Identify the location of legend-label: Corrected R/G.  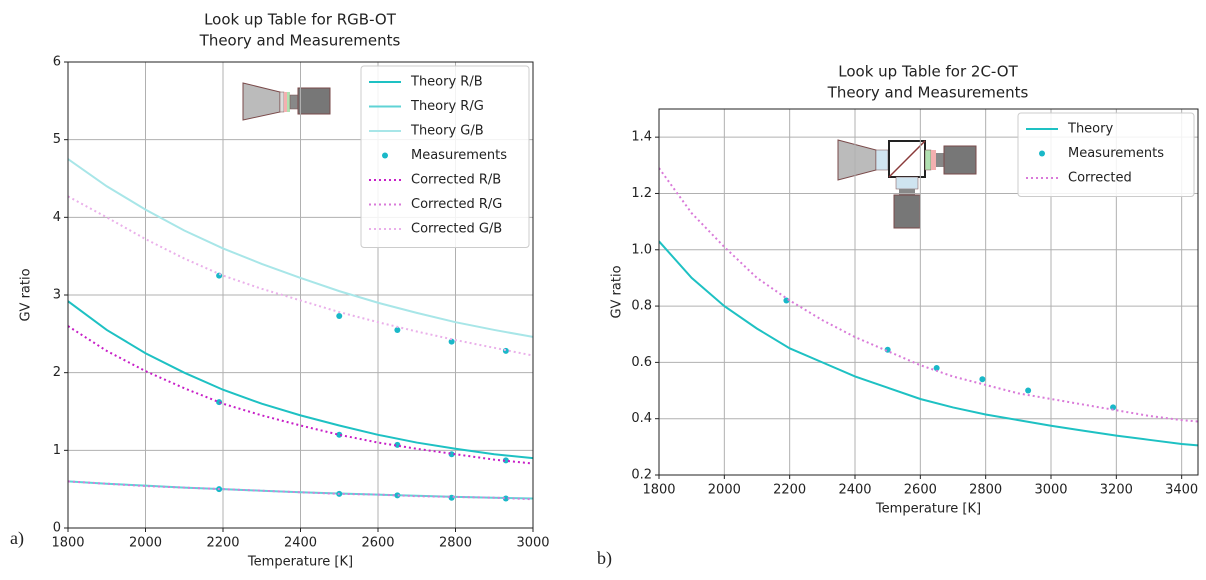
(456, 204).